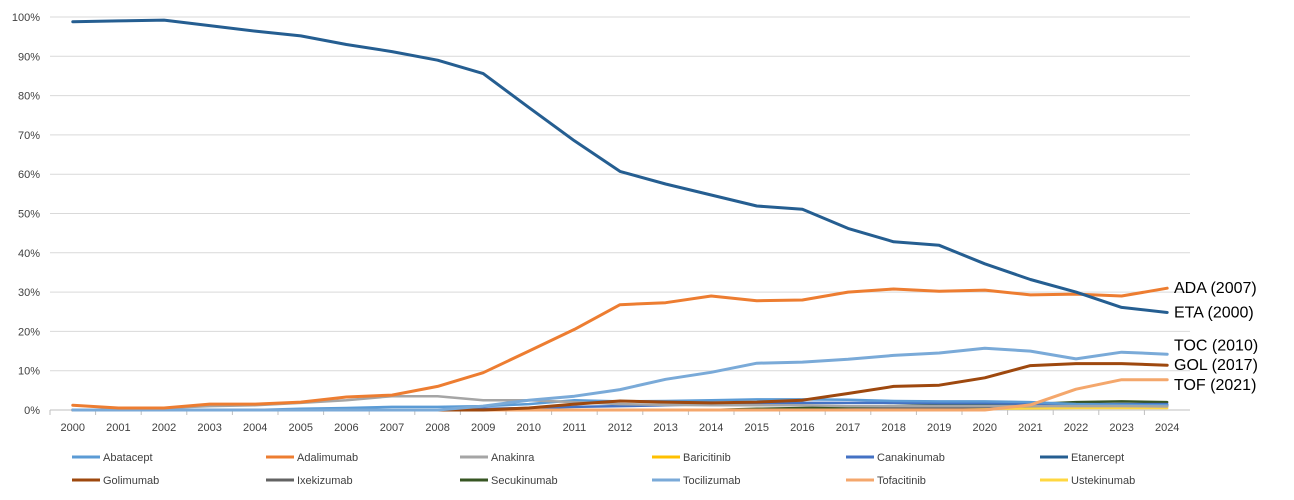 Image resolution: width=1294 pixels, height=500 pixels. Describe the element at coordinates (711, 428) in the screenshot. I see `x-tick-label: 2014` at that location.